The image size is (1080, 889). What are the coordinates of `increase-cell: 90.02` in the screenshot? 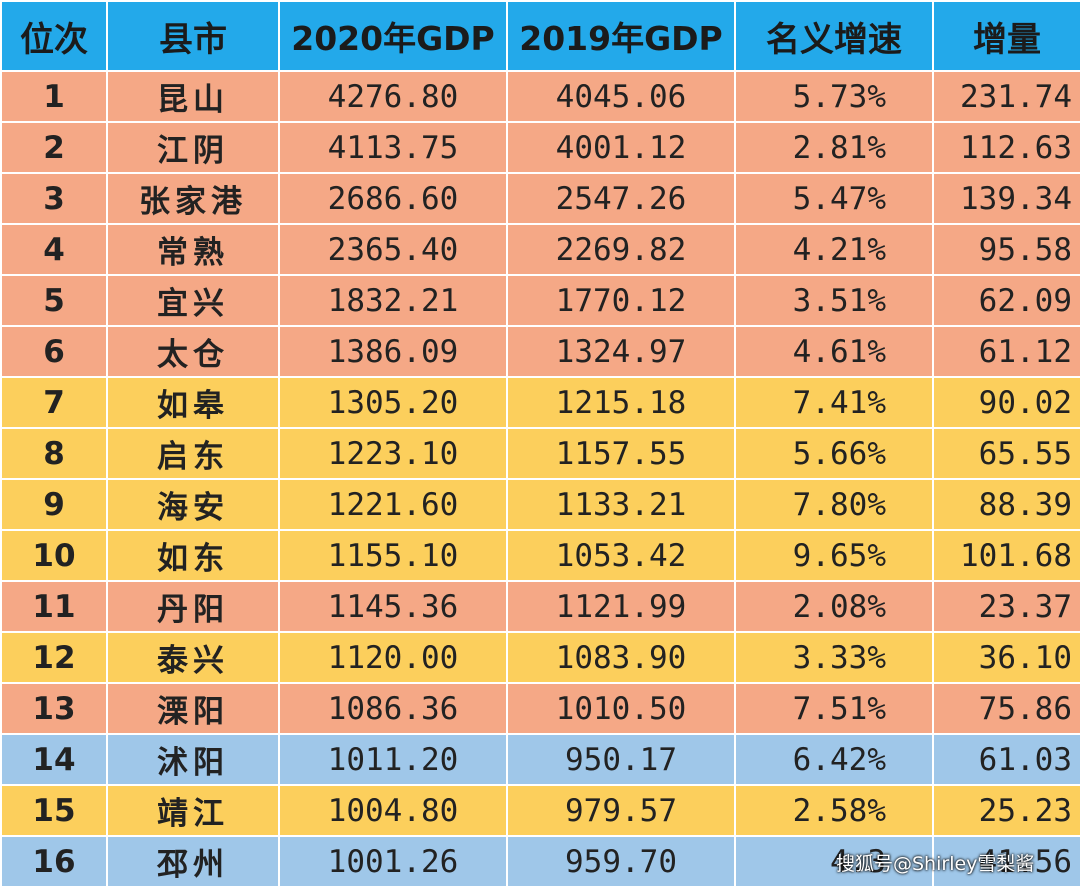 It's located at (1006, 402).